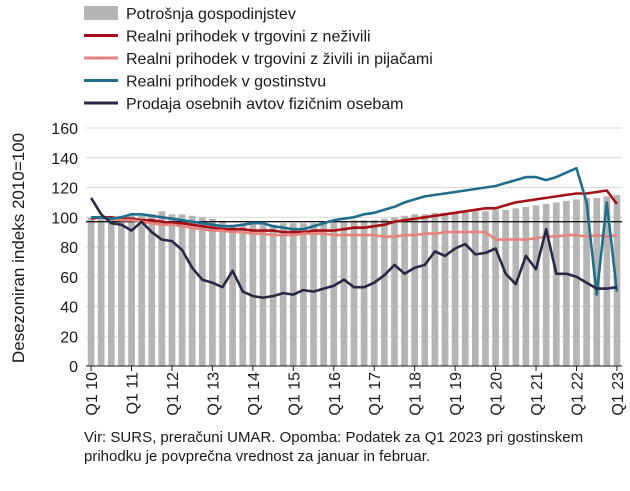 The image size is (630, 491). What do you see at coordinates (294, 394) in the screenshot?
I see `x-tick-label-5: Q1 15` at bounding box center [294, 394].